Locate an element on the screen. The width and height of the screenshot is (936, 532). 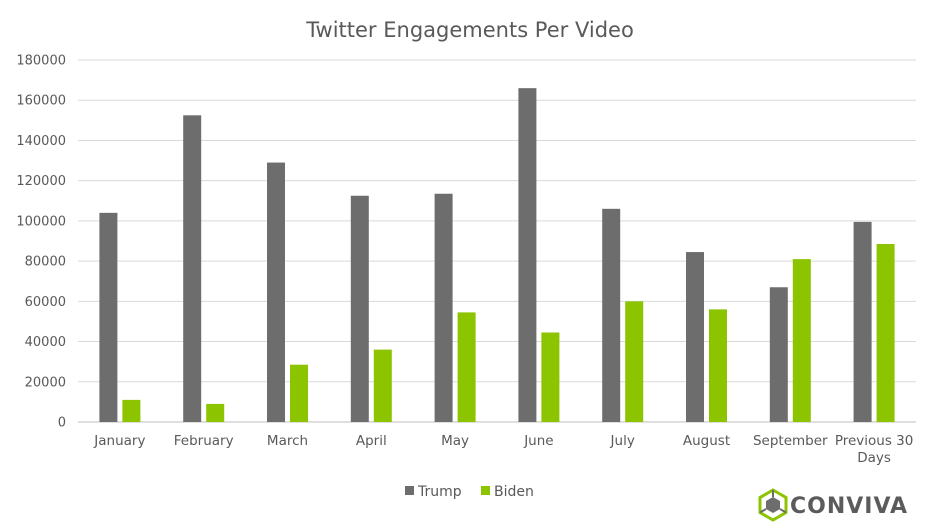
conviva-logo-icon is located at coordinates (773, 505).